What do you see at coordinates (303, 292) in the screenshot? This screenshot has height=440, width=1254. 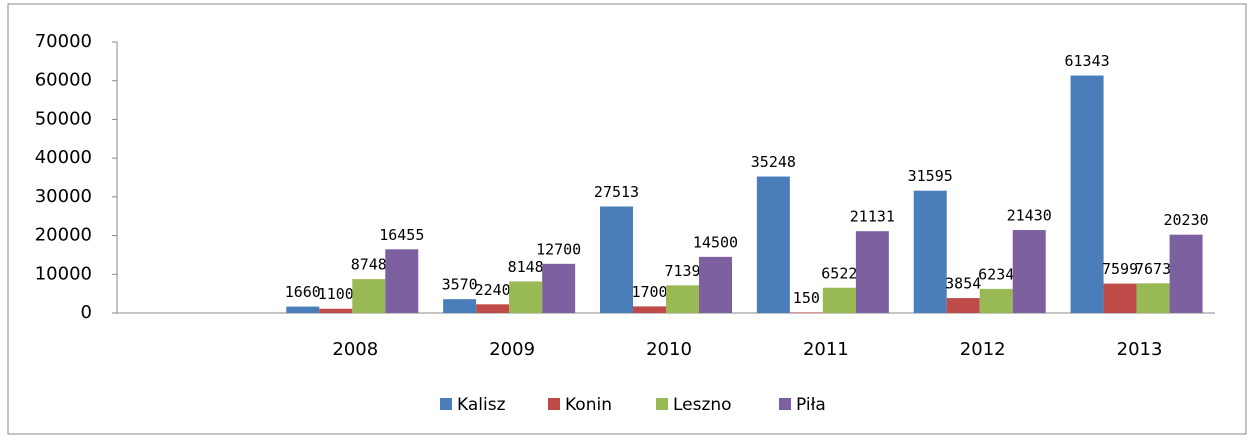 I see `data-label: 1660` at bounding box center [303, 292].